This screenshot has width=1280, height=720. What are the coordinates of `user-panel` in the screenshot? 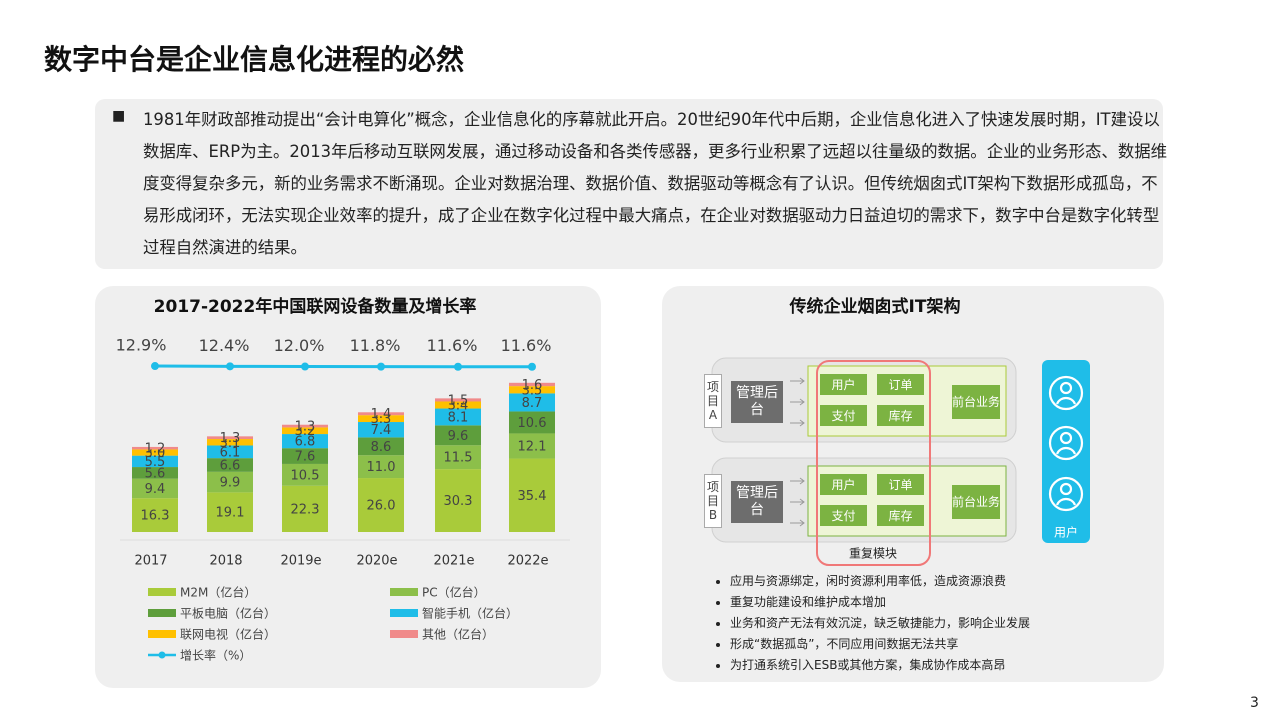 It's located at (1066, 451).